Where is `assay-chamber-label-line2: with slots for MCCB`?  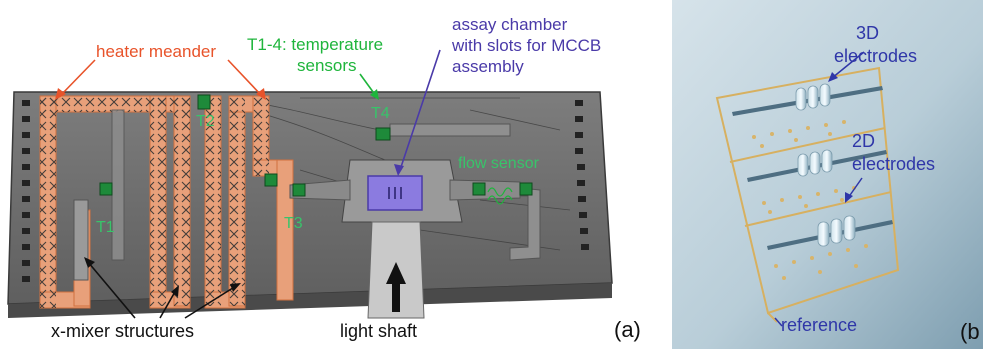 assay-chamber-label-line2: with slots for MCCB is located at coordinates (527, 45).